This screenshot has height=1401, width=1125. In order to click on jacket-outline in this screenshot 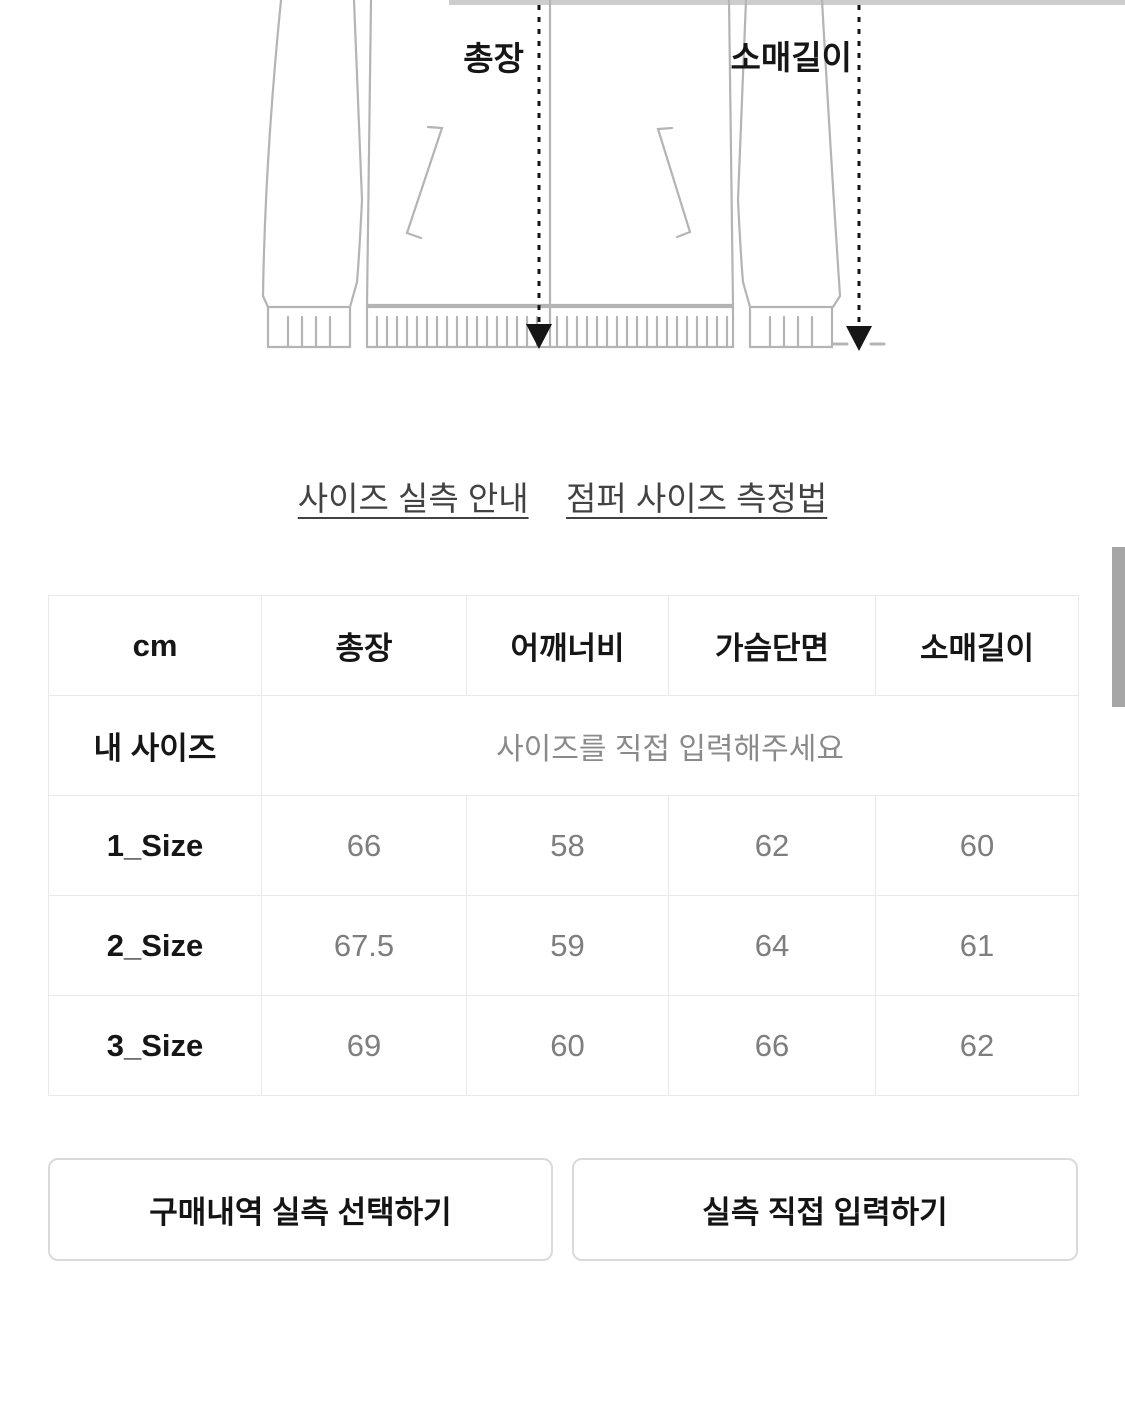, I will do `click(573, 174)`.